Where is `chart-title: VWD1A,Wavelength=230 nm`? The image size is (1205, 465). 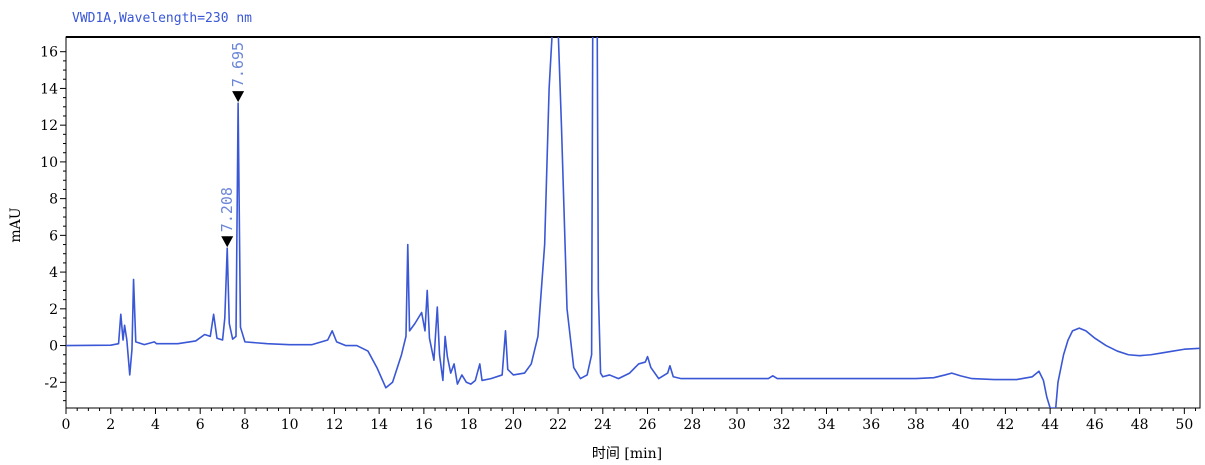 chart-title: VWD1A,Wavelength=230 nm is located at coordinates (162, 18).